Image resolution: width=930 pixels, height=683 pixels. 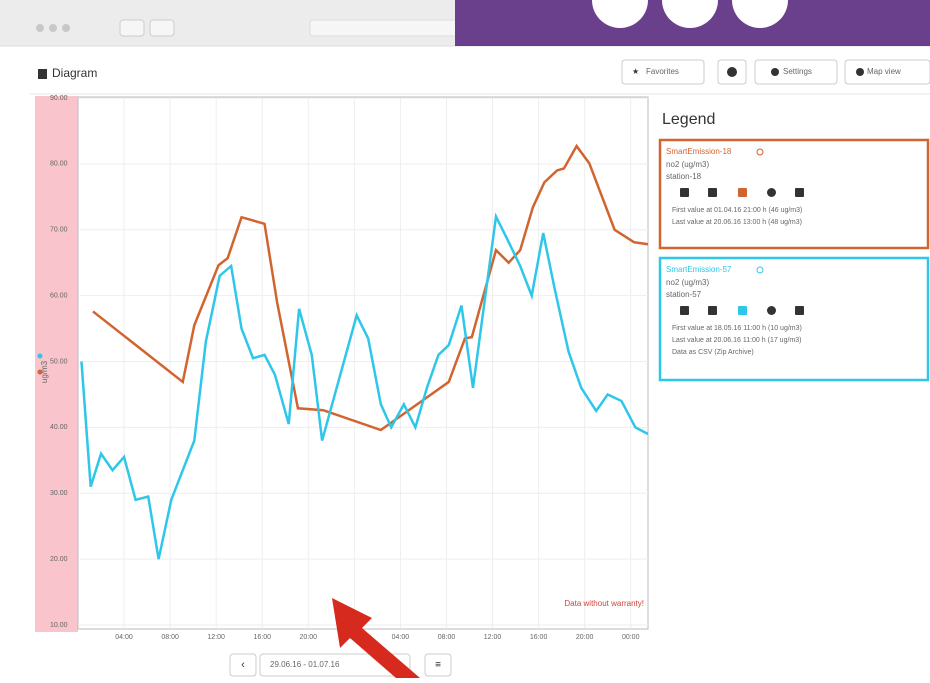 I want to click on favorites-button, so click(x=663, y=72).